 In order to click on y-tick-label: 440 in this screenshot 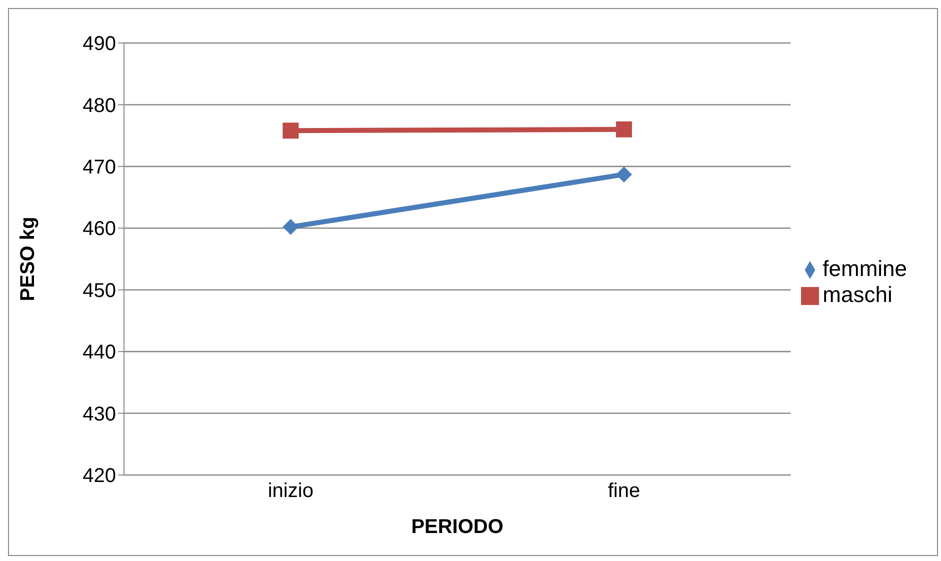, I will do `click(99, 353)`.